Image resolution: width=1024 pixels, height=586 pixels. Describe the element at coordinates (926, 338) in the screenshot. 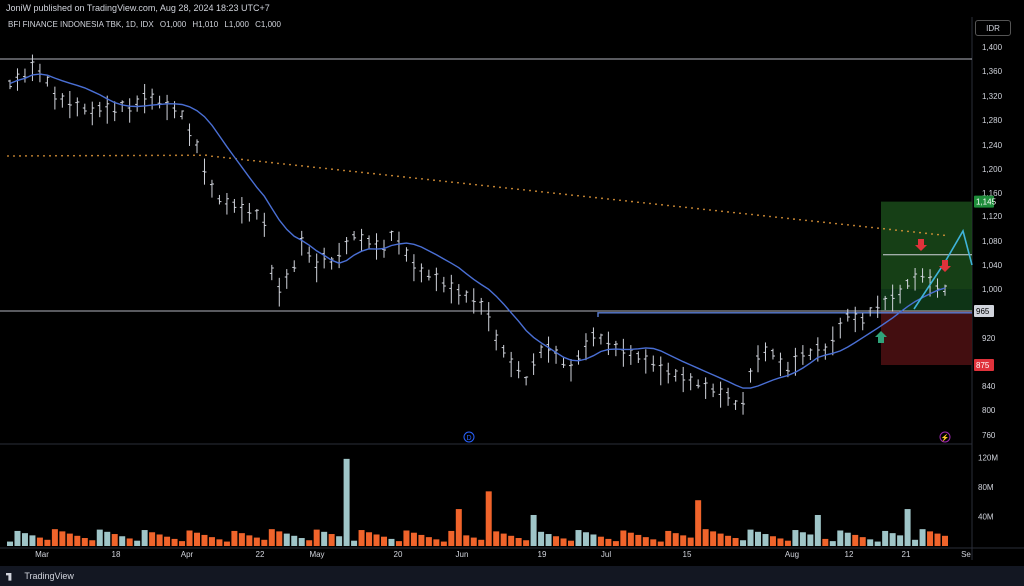

I see `stop-zone` at that location.